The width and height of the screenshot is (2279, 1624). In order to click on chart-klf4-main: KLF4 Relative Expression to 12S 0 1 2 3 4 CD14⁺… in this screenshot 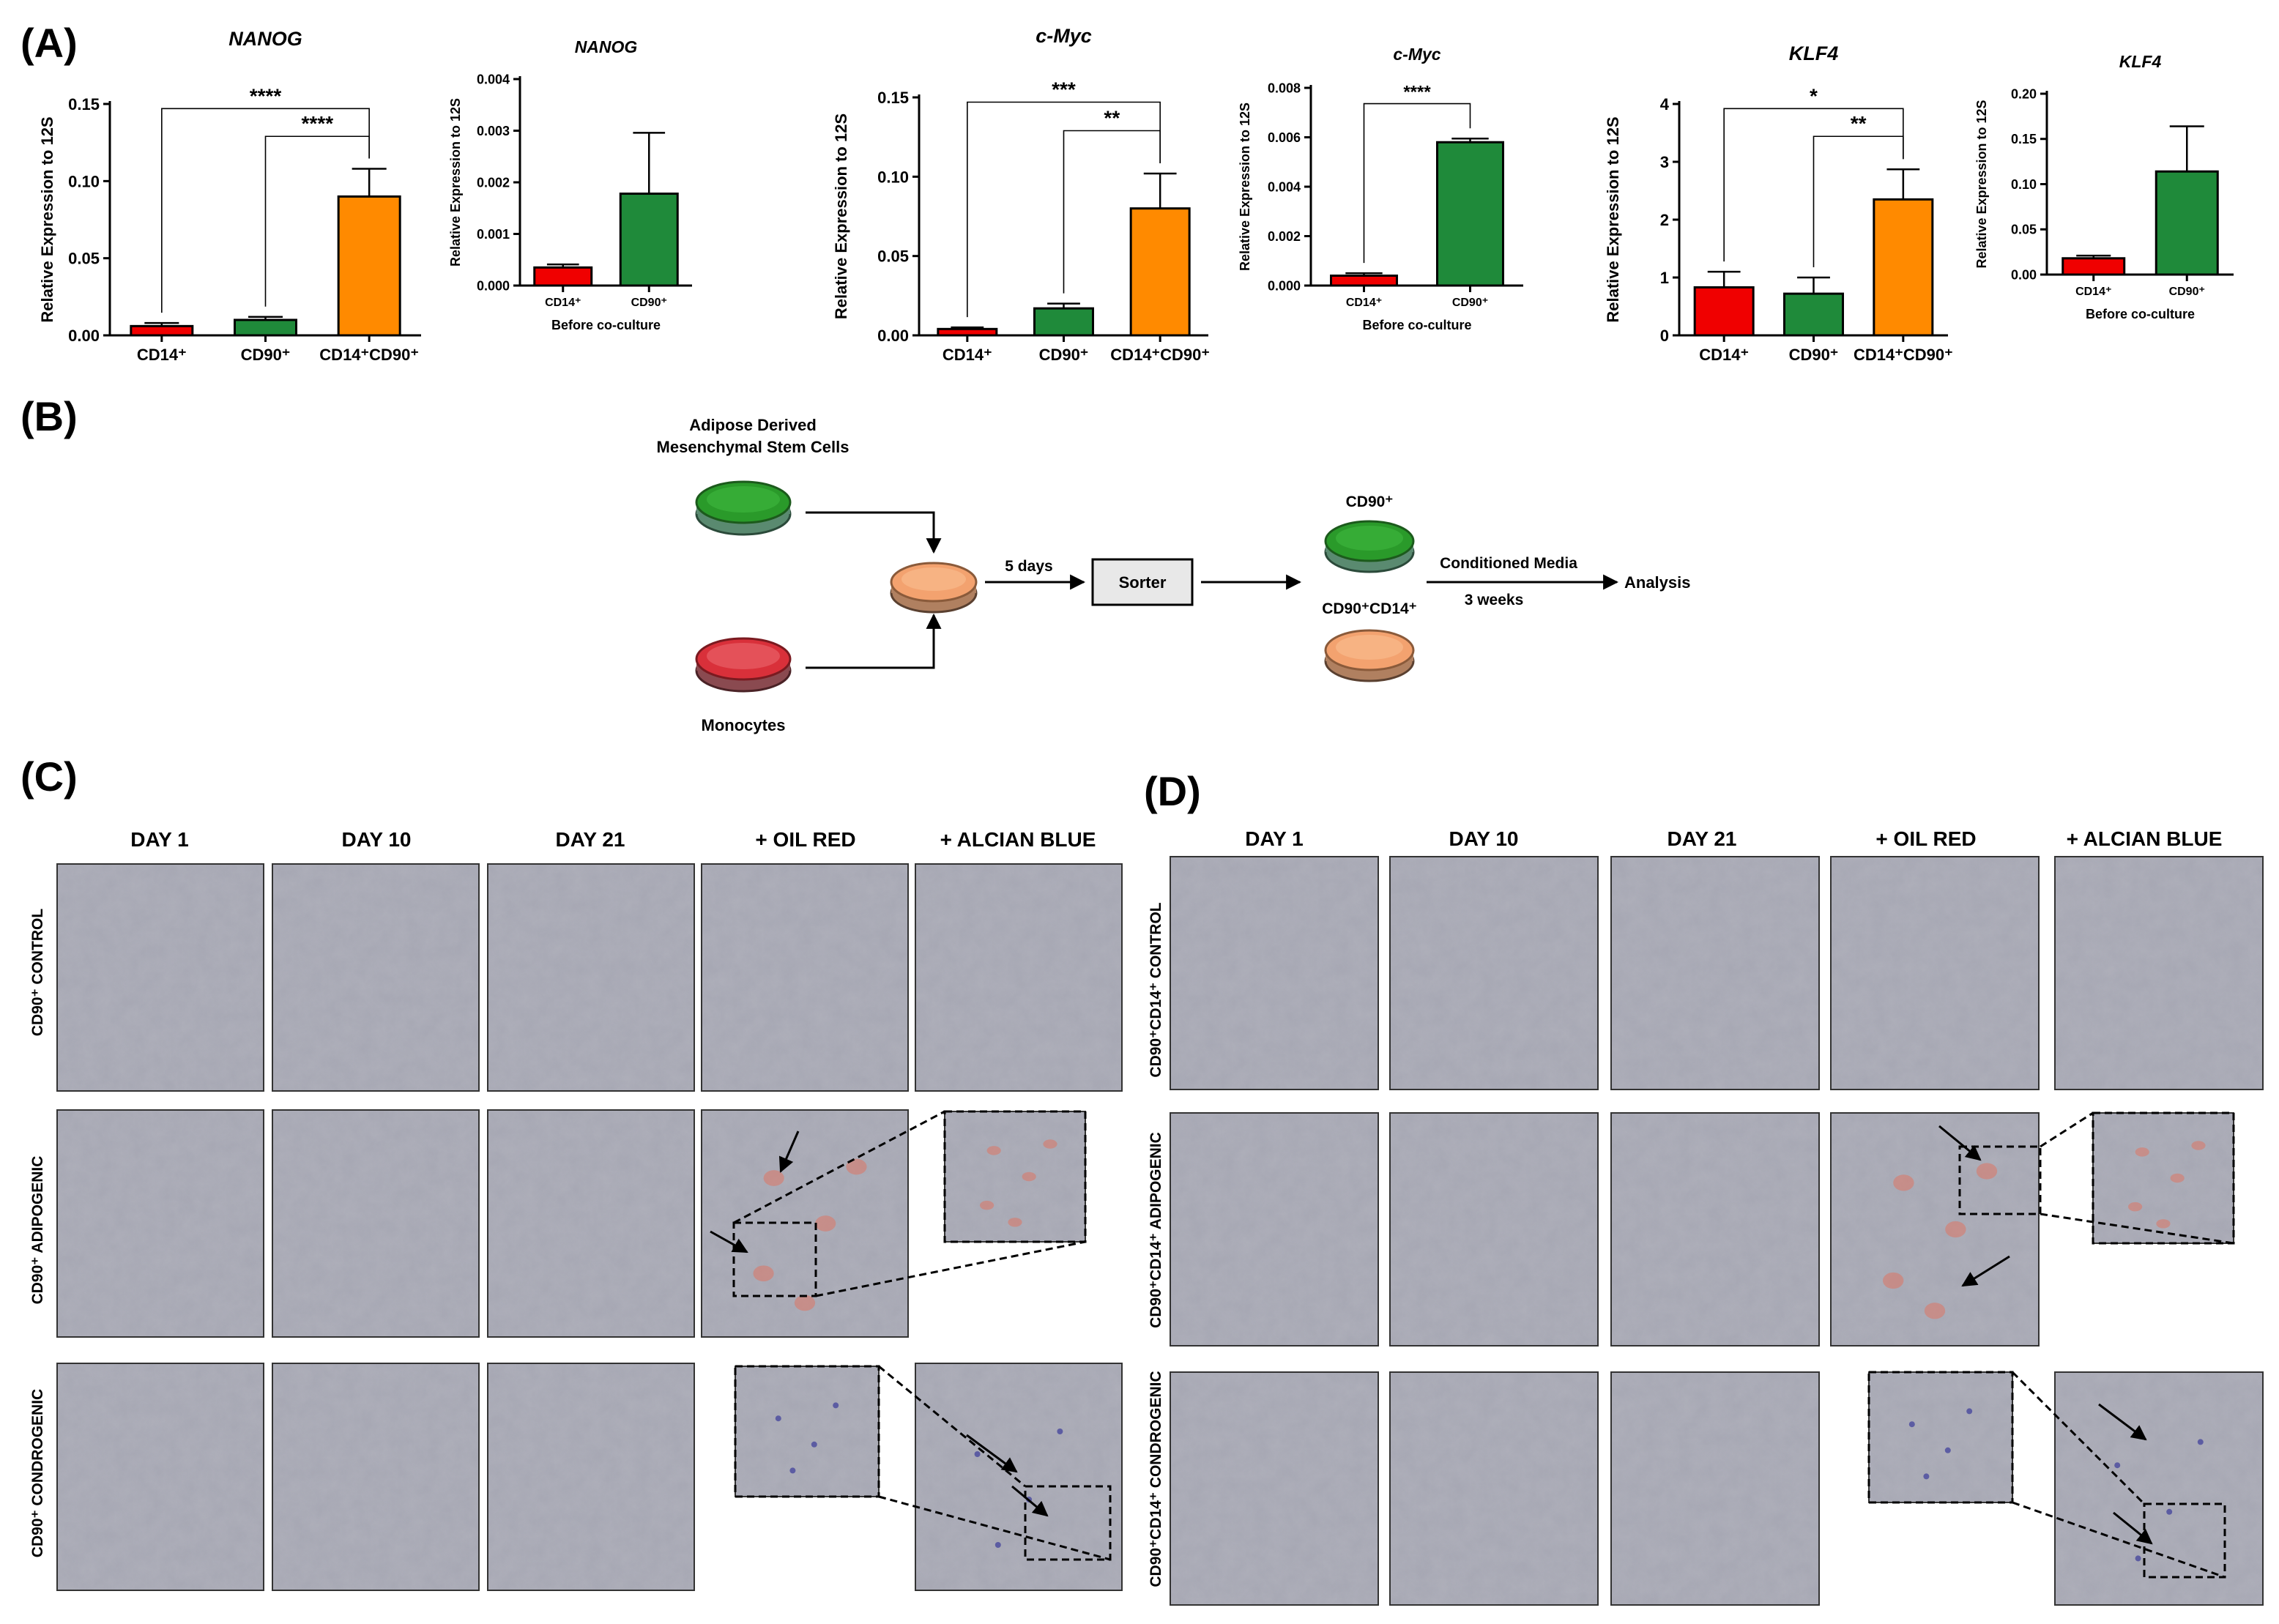, I will do `click(1778, 203)`.